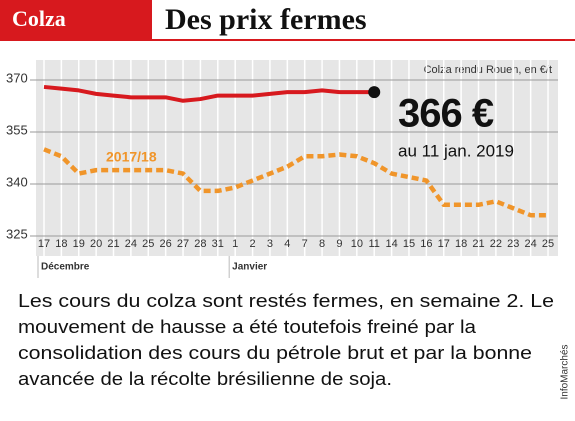  Describe the element at coordinates (218, 244) in the screenshot. I see `x-tick-label: 31` at that location.